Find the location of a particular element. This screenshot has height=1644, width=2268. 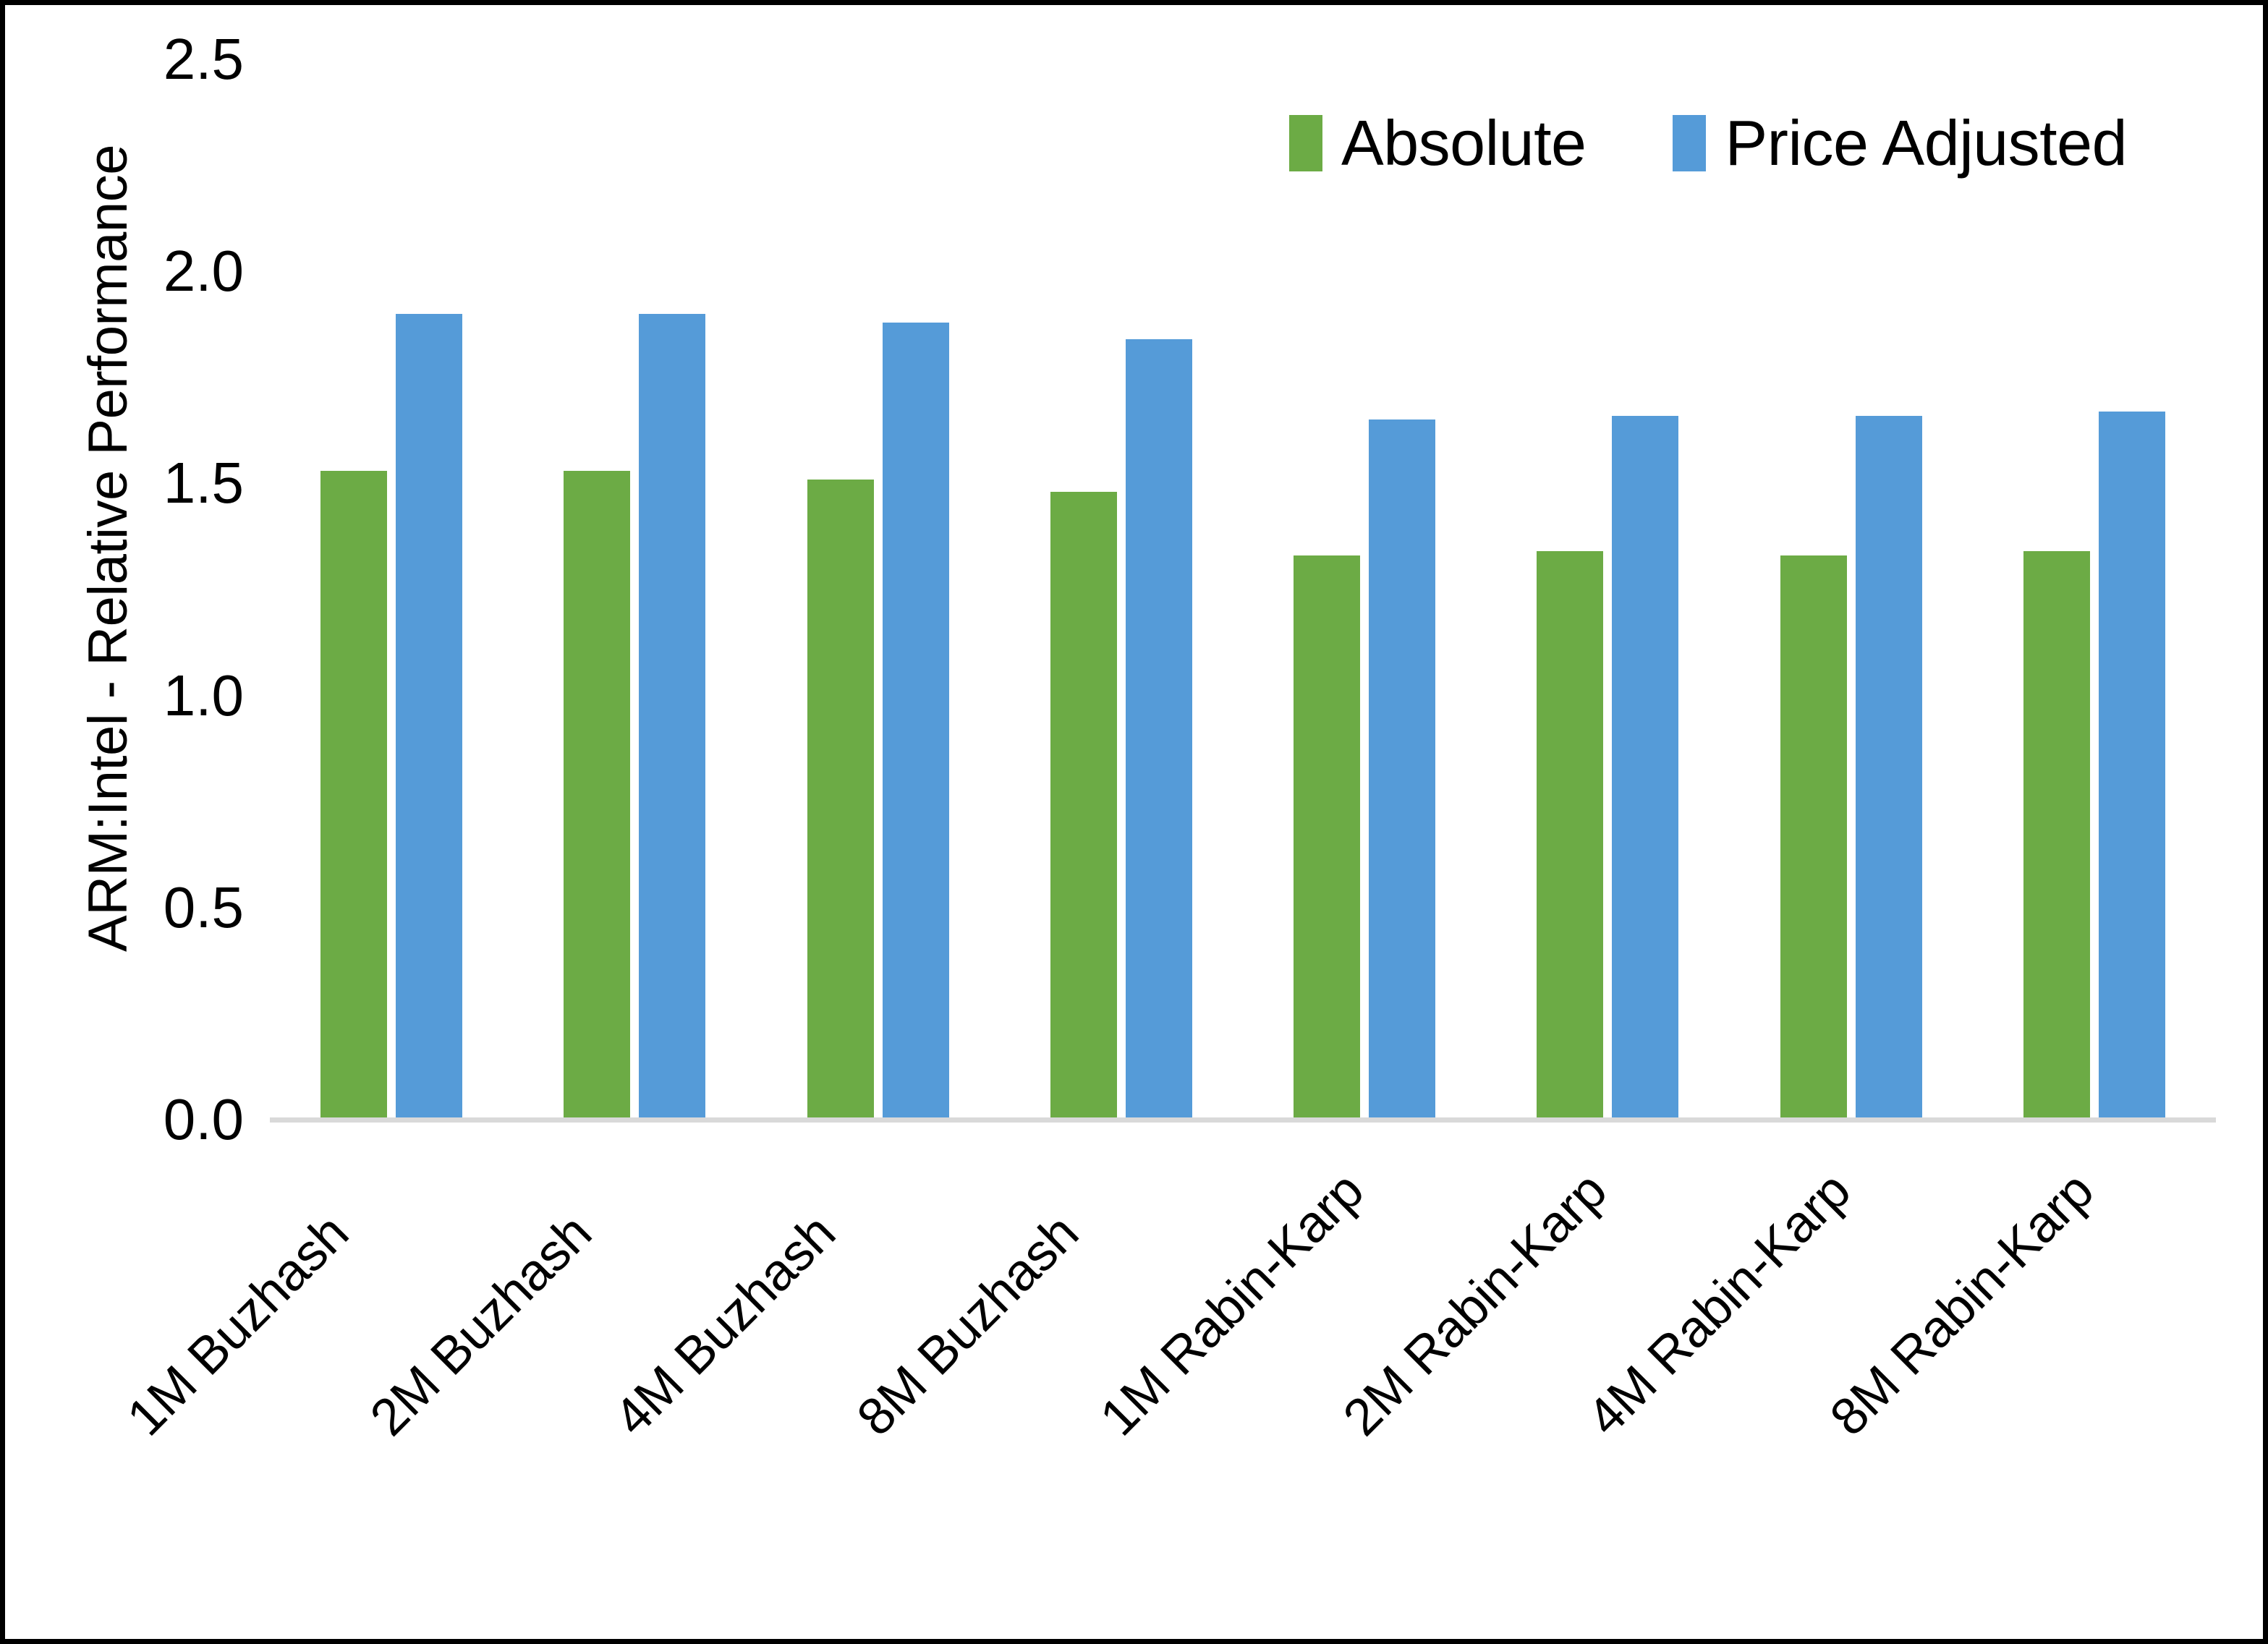

y-tick-label: 2.5 is located at coordinates (203, 59).